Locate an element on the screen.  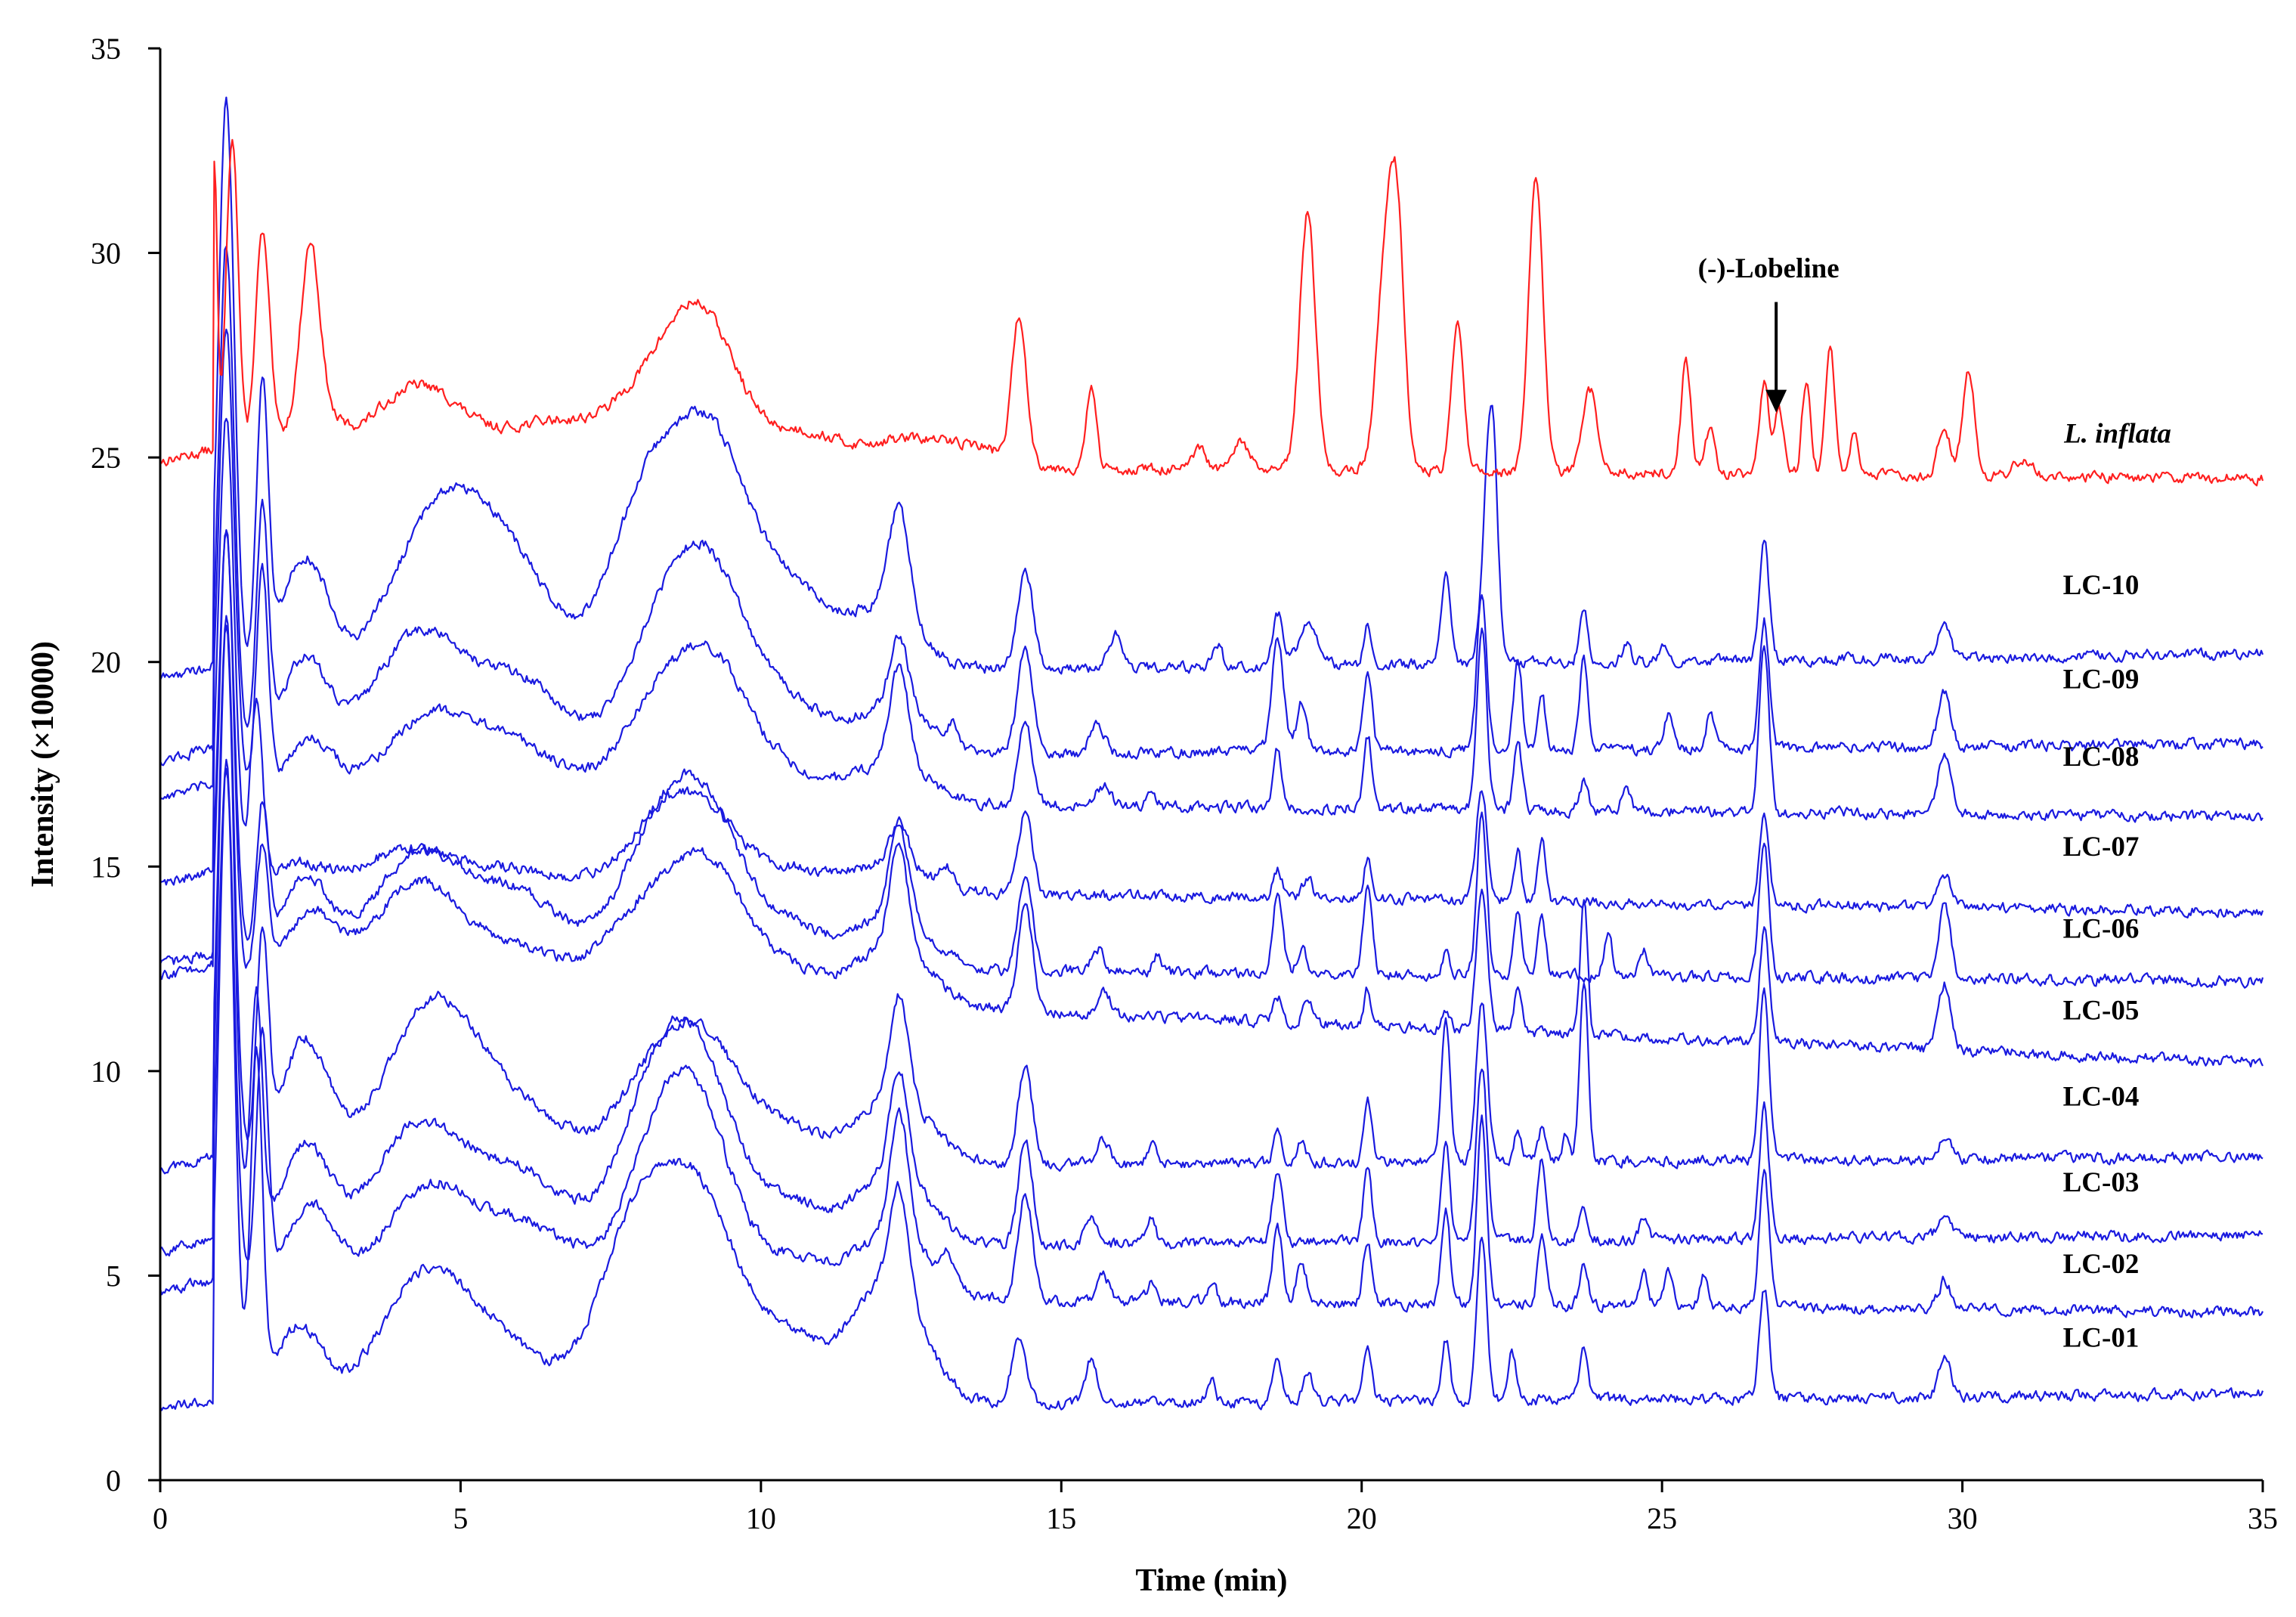
series-label: LC-10 is located at coordinates (2101, 585).